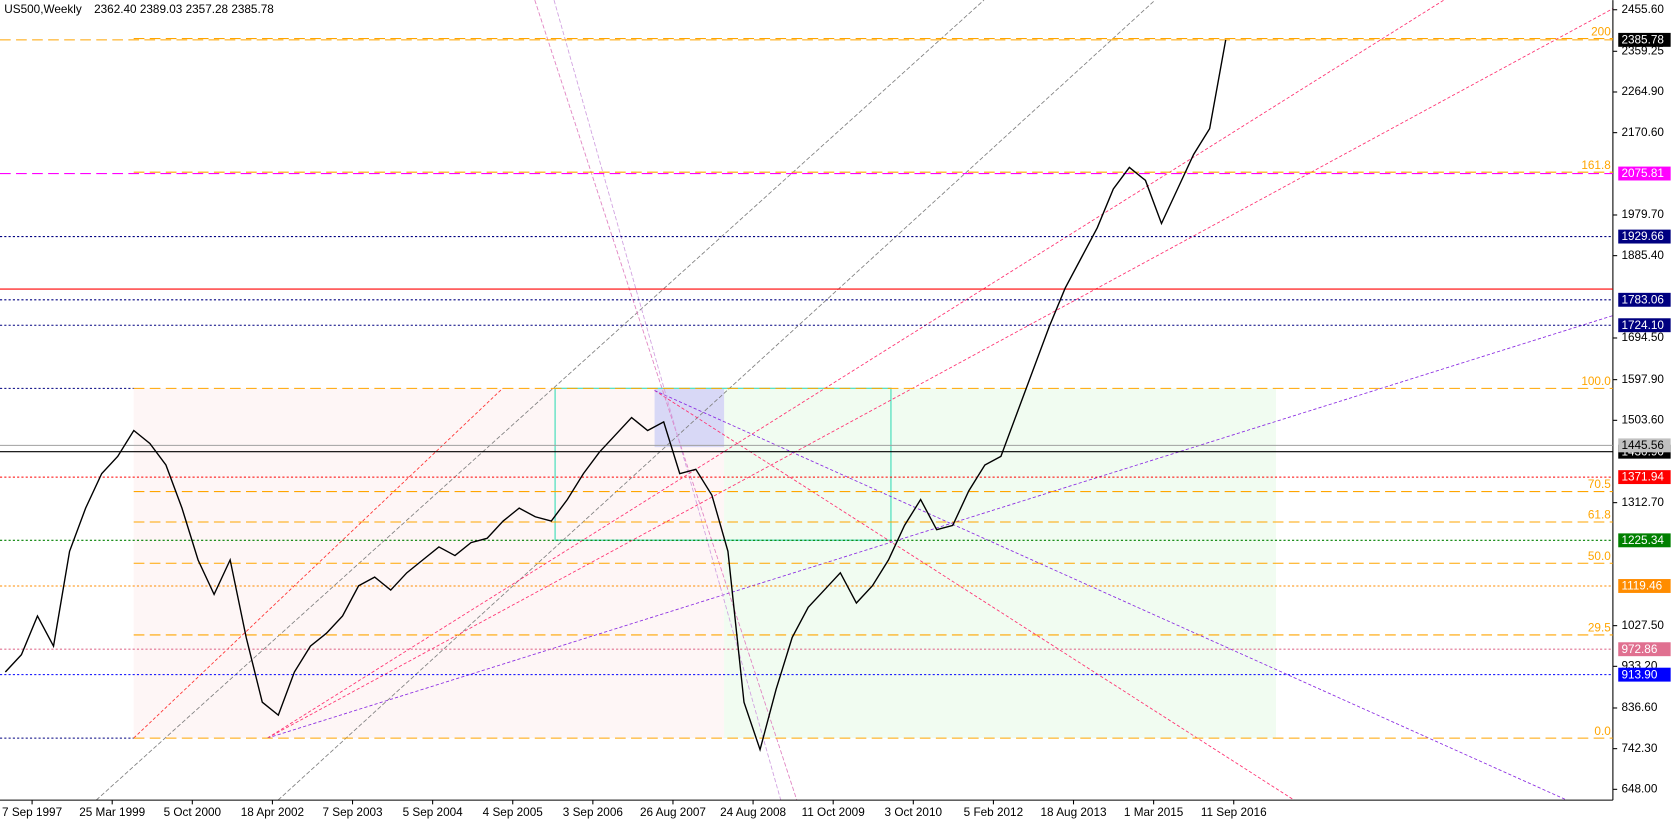  What do you see at coordinates (833, 812) in the screenshot?
I see `x-tick-label: 11 Oct 2009` at bounding box center [833, 812].